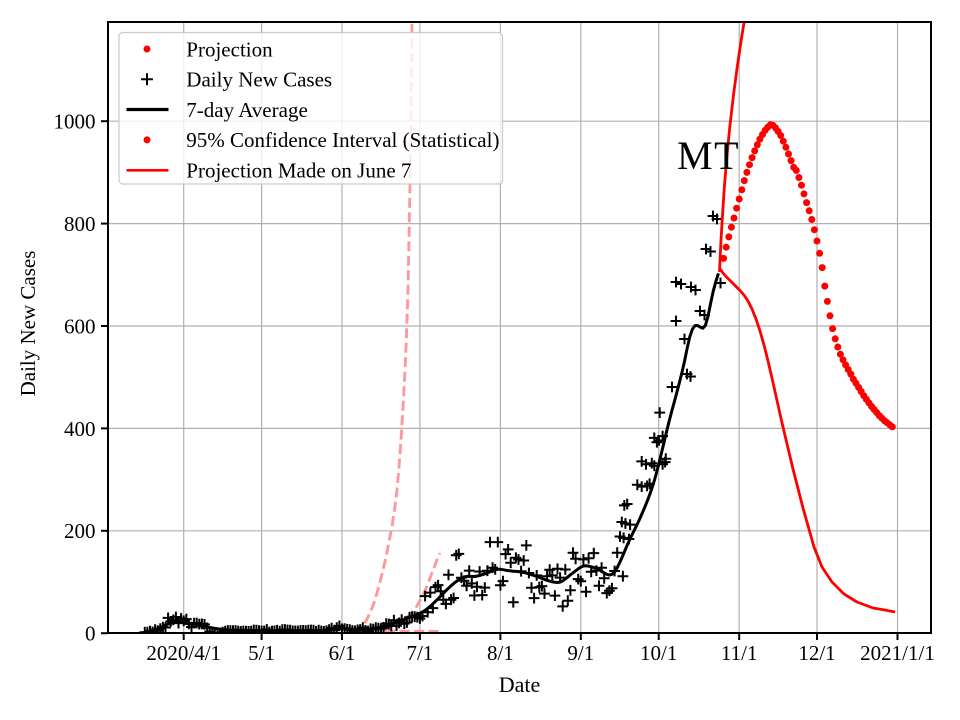  What do you see at coordinates (739, 653) in the screenshot?
I see `svg-text: 11/1` at bounding box center [739, 653].